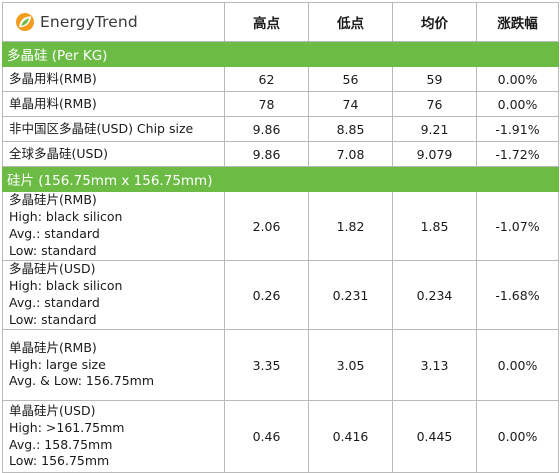  I want to click on cell-average: 3.13, so click(434, 365).